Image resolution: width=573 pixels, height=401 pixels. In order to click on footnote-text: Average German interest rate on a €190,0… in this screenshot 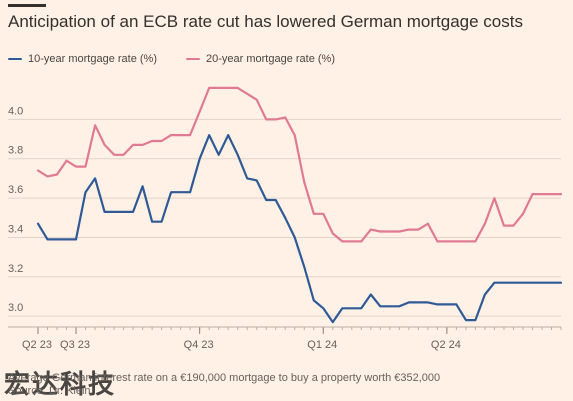, I will do `click(224, 378)`.